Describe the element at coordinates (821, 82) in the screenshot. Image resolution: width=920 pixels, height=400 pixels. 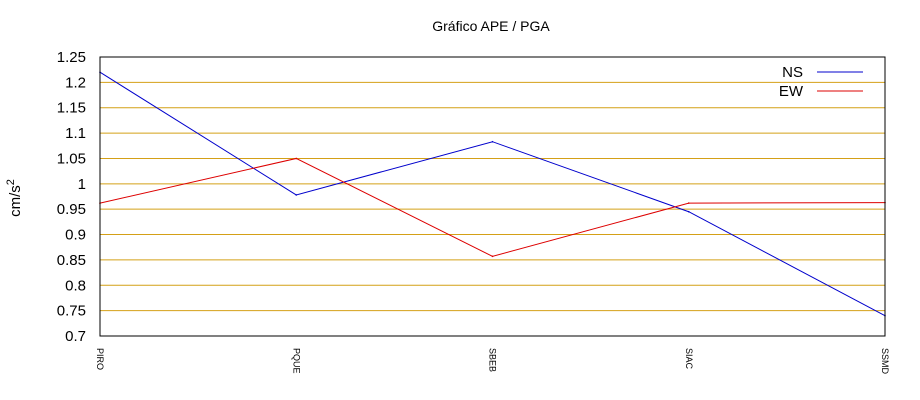
I see `legend: NS EW` at that location.